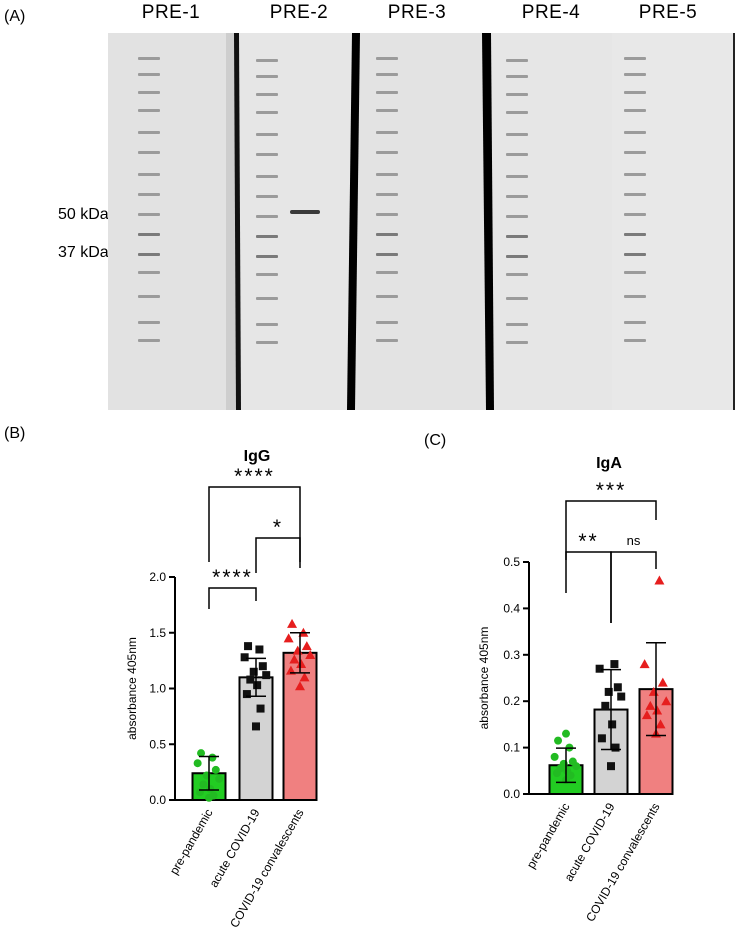 The image size is (738, 934). I want to click on lane-label-pre-2: PRE-2, so click(299, 12).